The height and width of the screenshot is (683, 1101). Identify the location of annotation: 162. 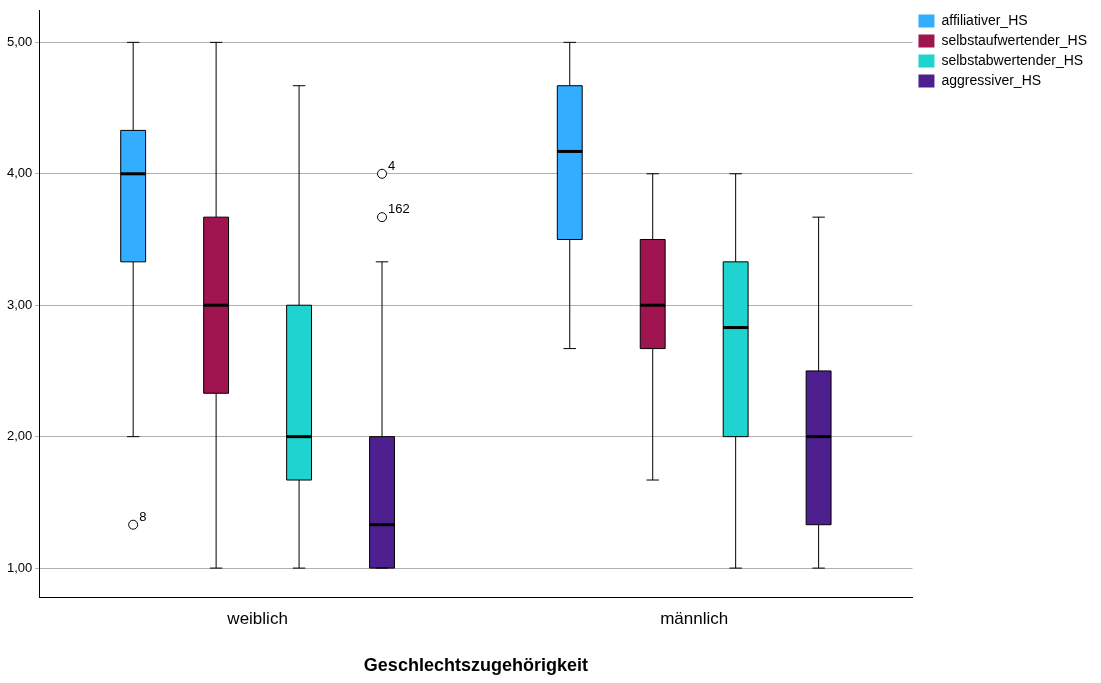
(399, 209).